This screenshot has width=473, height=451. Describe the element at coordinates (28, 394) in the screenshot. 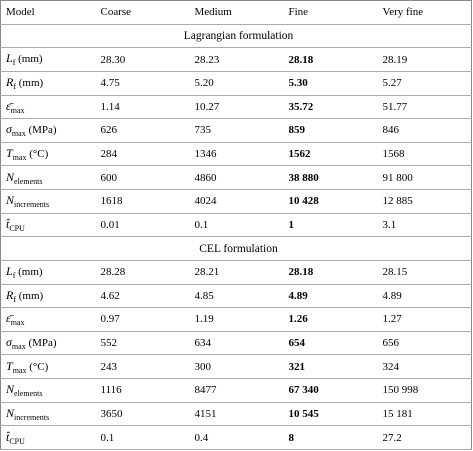

I see `subscript: elements` at that location.